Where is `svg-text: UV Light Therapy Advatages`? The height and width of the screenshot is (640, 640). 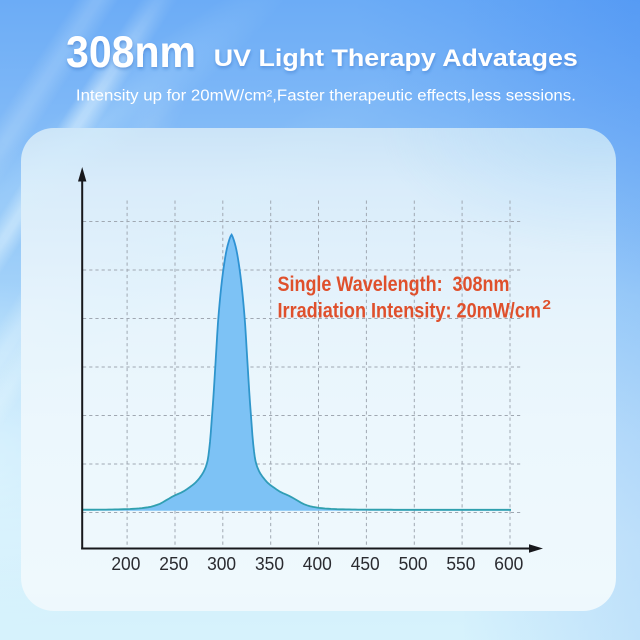
svg-text: UV Light Therapy Advatages is located at coordinates (396, 58).